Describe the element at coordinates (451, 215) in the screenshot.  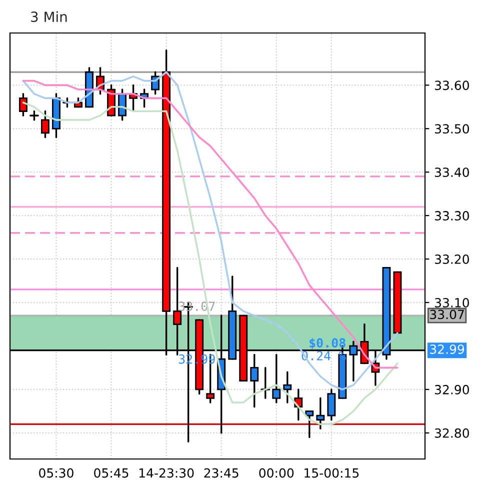
I see `y-tick-label: 33.30` at that location.